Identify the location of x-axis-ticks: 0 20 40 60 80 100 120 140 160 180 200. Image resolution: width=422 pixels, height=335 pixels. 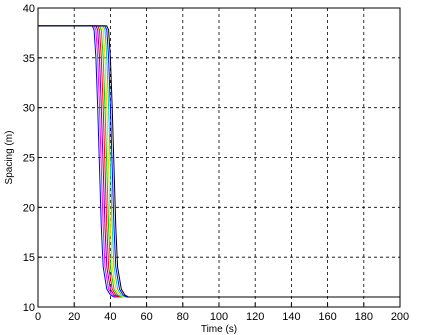
(222, 313).